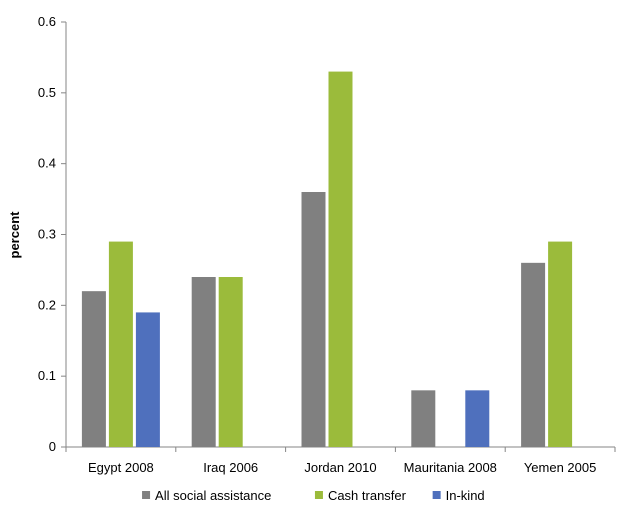 This screenshot has width=617, height=520. Describe the element at coordinates (47, 21) in the screenshot. I see `y-tick-label: 0.6` at that location.